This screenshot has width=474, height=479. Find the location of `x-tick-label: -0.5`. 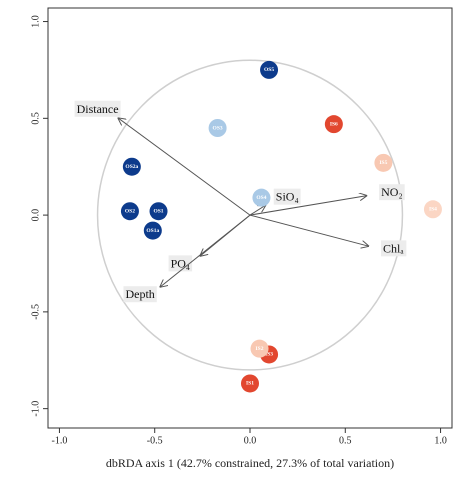

x-tick-label: -0.5 is located at coordinates (155, 440).